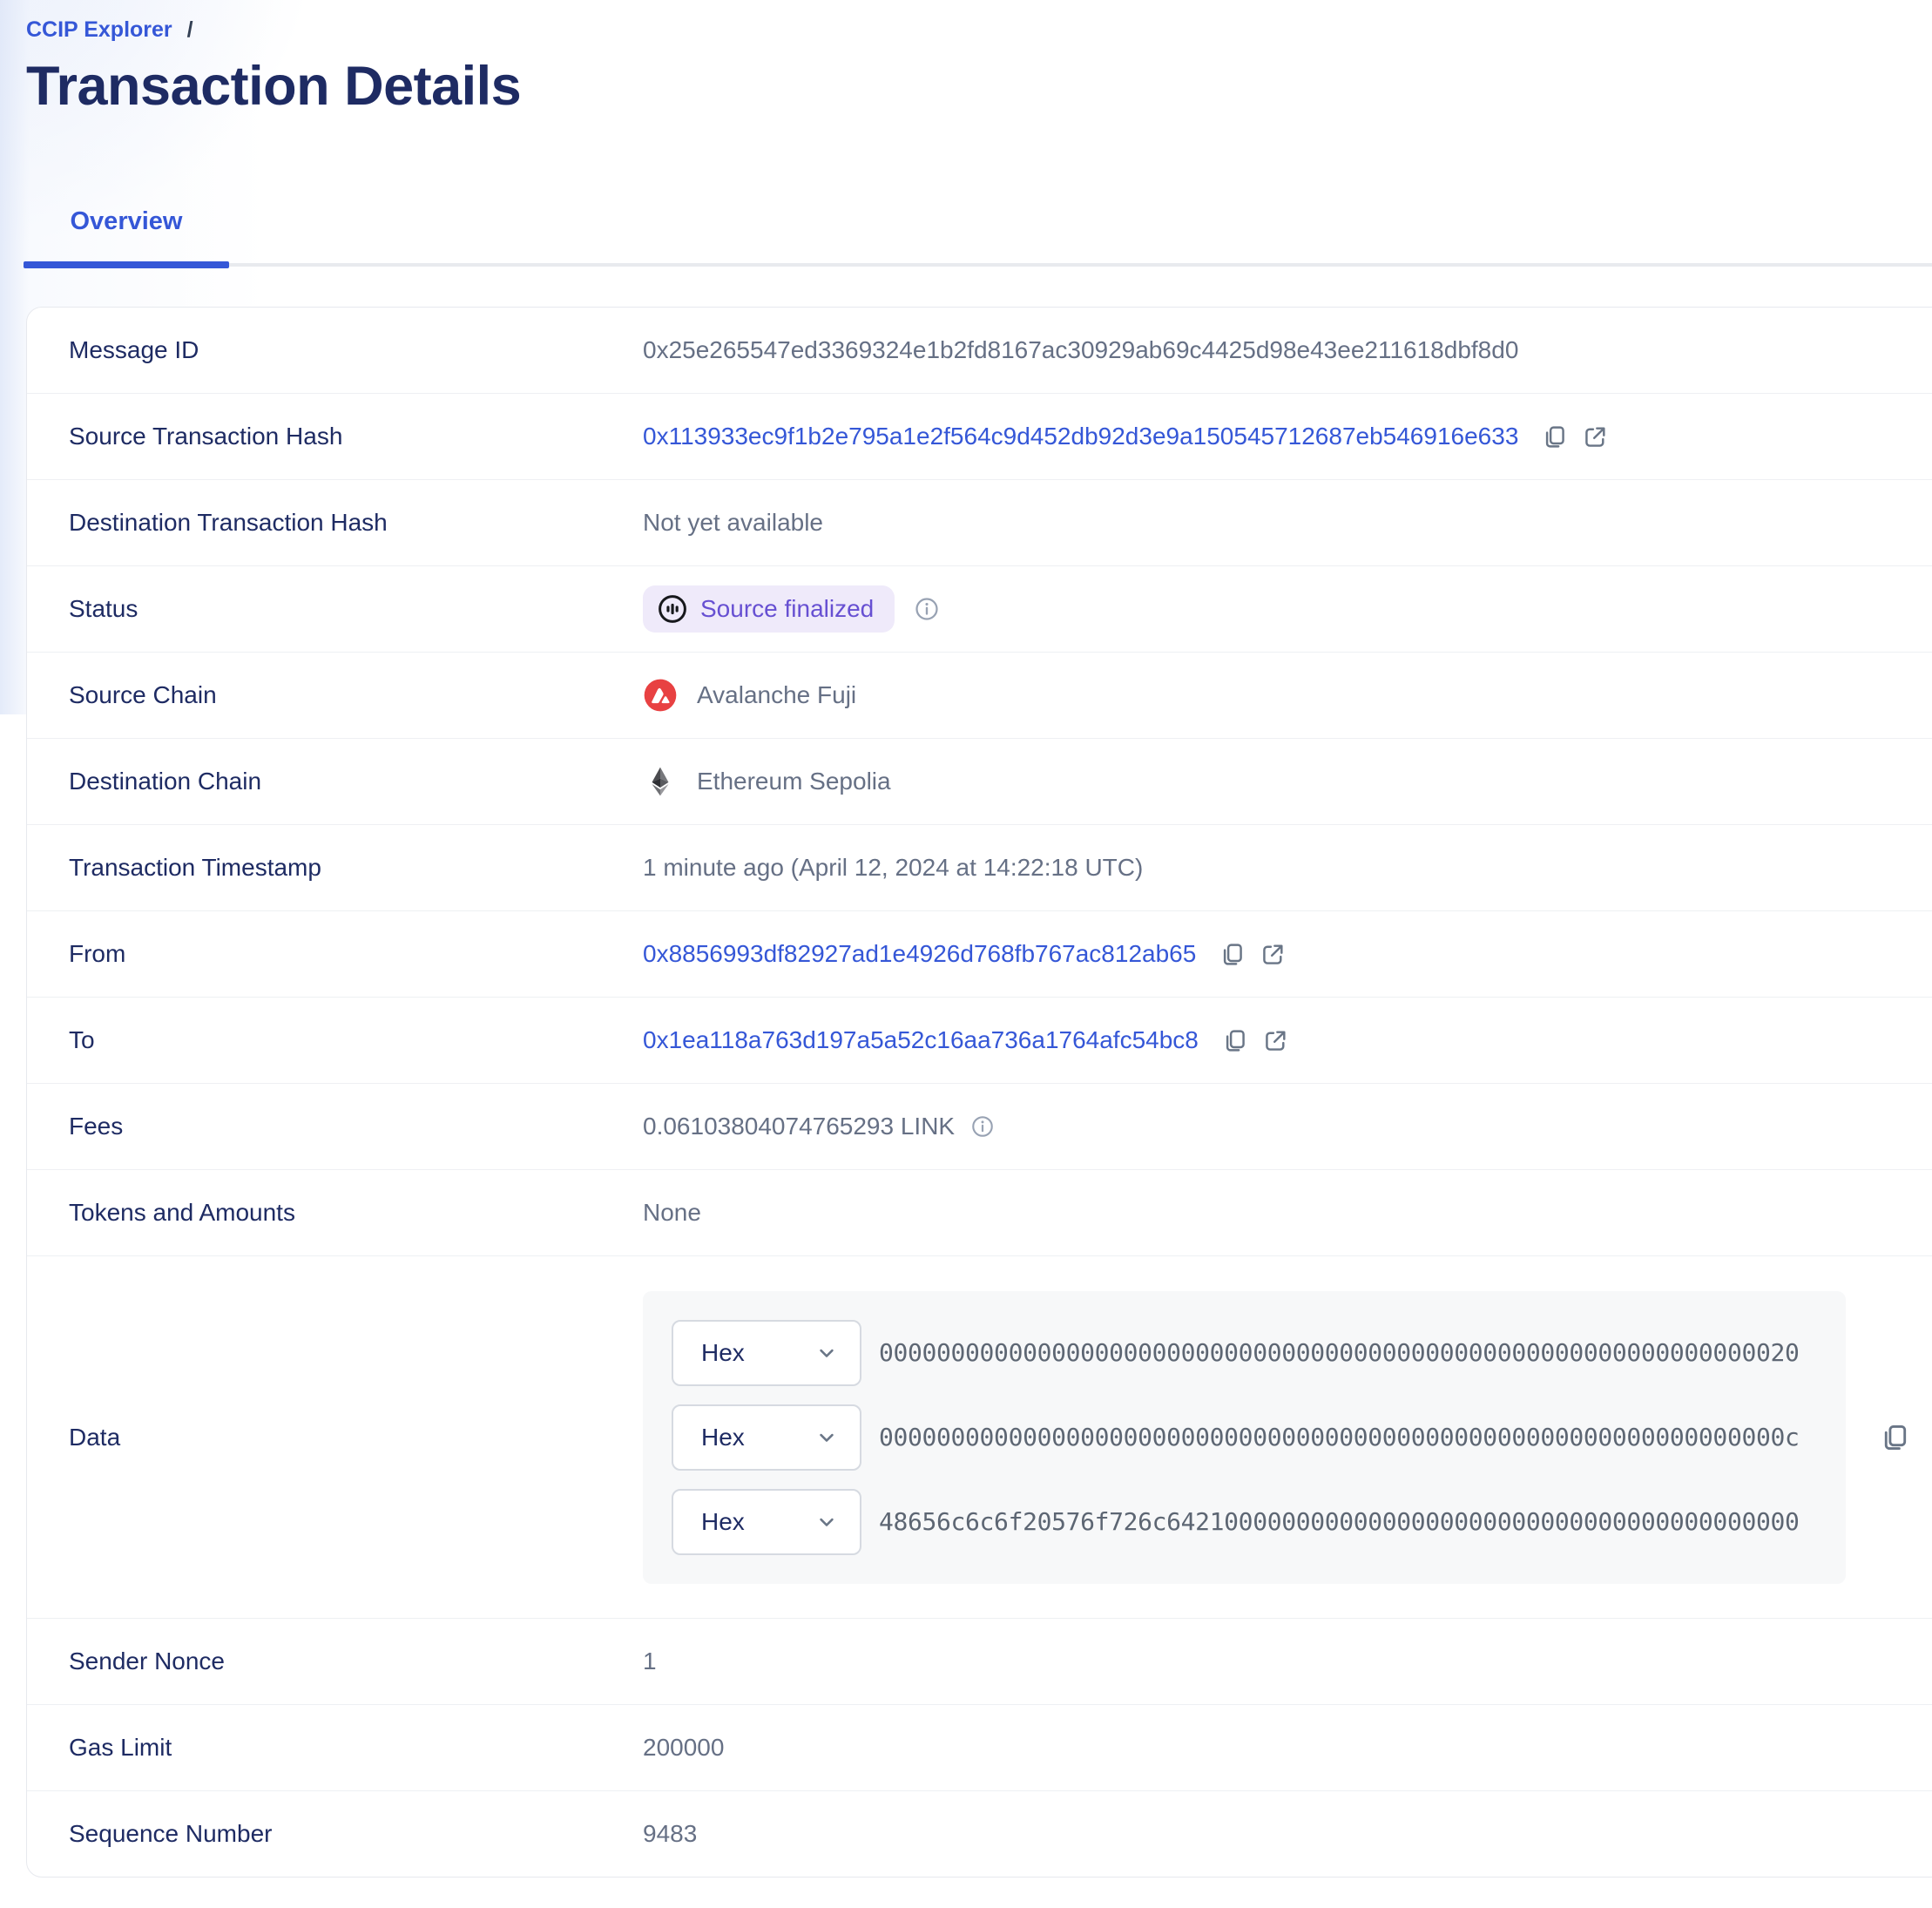 Image resolution: width=1932 pixels, height=1908 pixels. What do you see at coordinates (979, 695) in the screenshot?
I see `row-source-chain: Source Chain Avalanche Fuji` at bounding box center [979, 695].